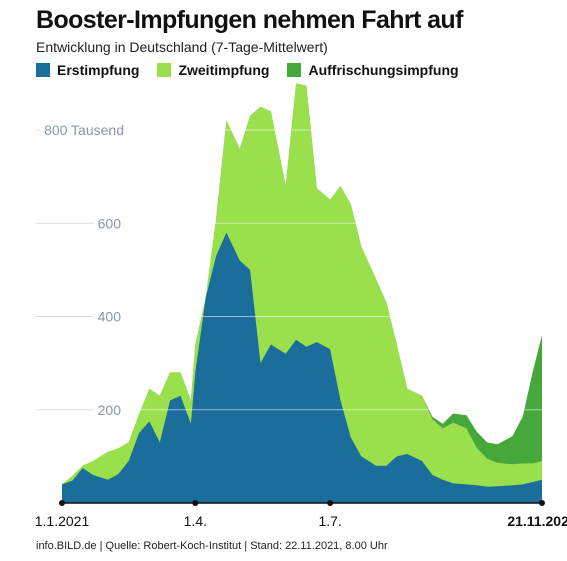 The width and height of the screenshot is (567, 561). Describe the element at coordinates (294, 70) in the screenshot. I see `legend-swatch-auffrischungsimpfung` at that location.